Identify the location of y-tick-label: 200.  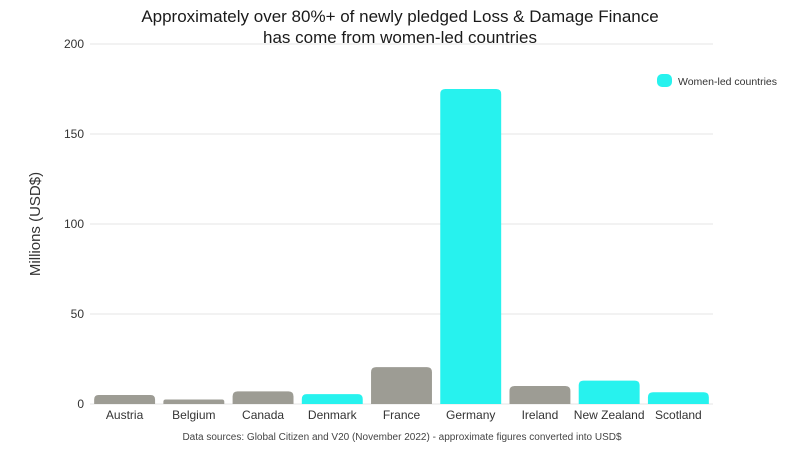
(74, 44).